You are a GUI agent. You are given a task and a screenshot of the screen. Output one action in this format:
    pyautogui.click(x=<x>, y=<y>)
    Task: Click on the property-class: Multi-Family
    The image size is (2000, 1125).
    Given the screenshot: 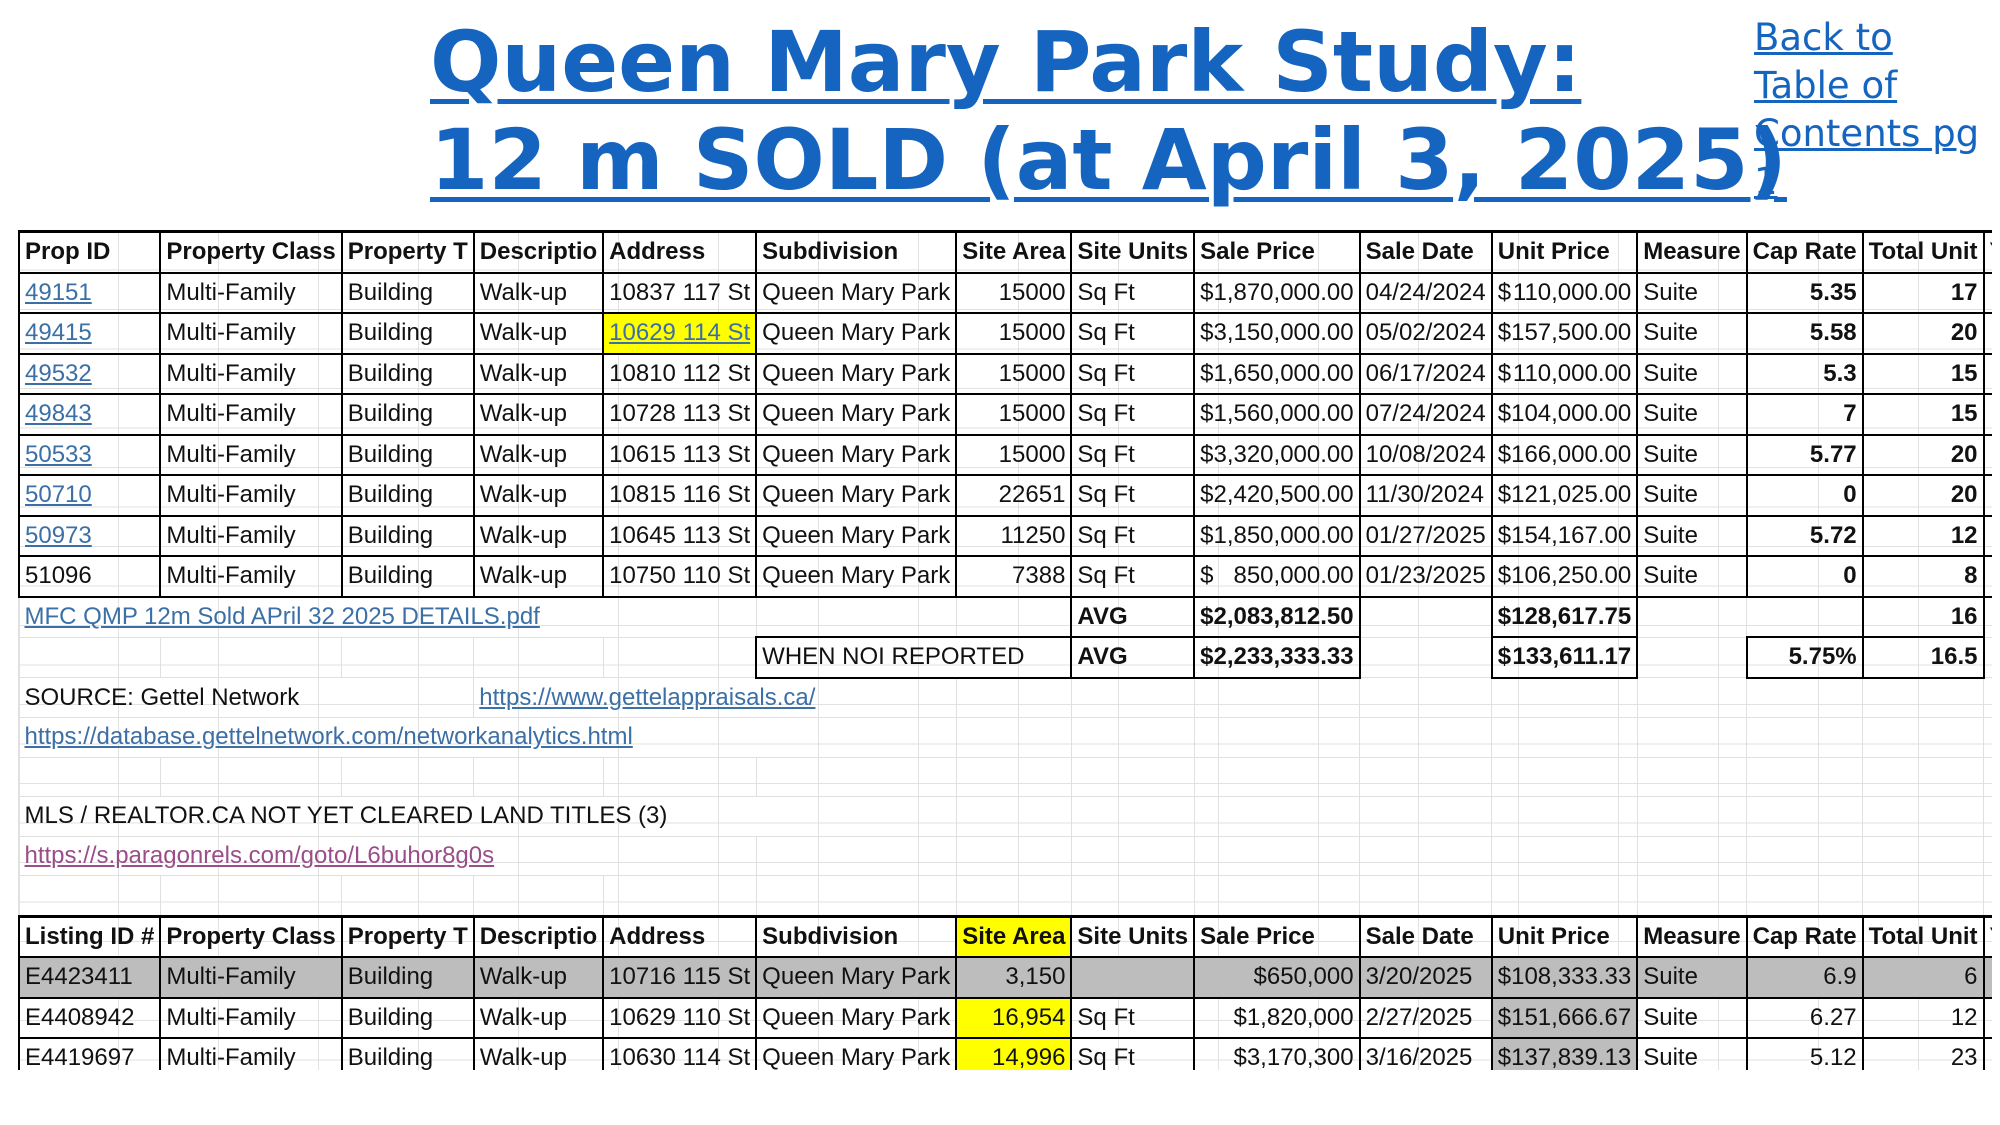 What is the action you would take?
    pyautogui.click(x=251, y=333)
    